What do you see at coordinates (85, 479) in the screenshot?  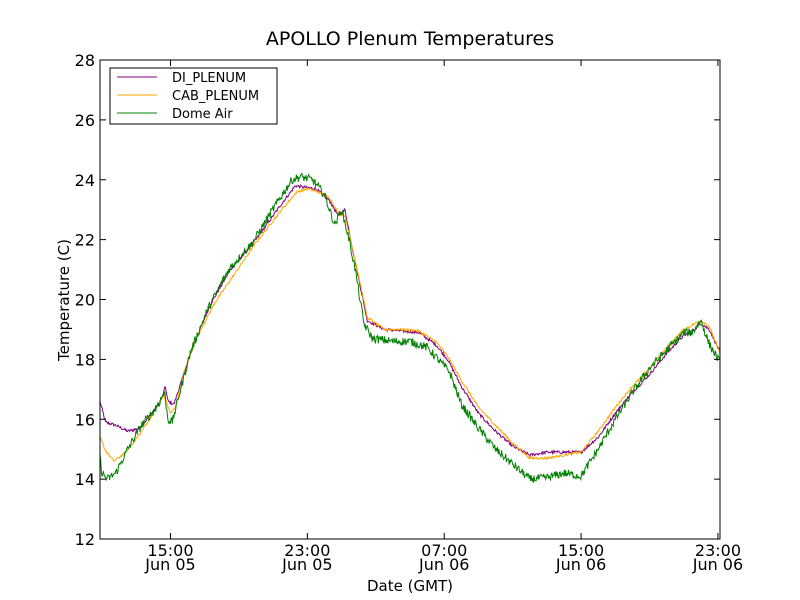 I see `y-tick-label: 14` at bounding box center [85, 479].